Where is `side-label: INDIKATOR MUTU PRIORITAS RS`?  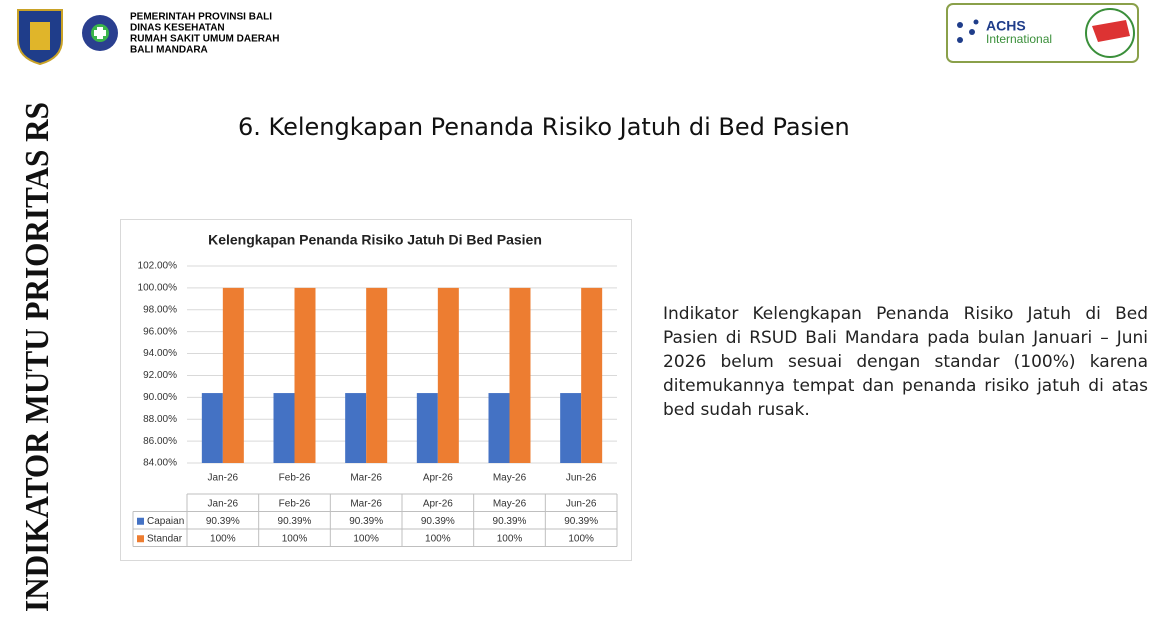
side-label: INDIKATOR MUTU PRIORITAS RS is located at coordinates (37, 357).